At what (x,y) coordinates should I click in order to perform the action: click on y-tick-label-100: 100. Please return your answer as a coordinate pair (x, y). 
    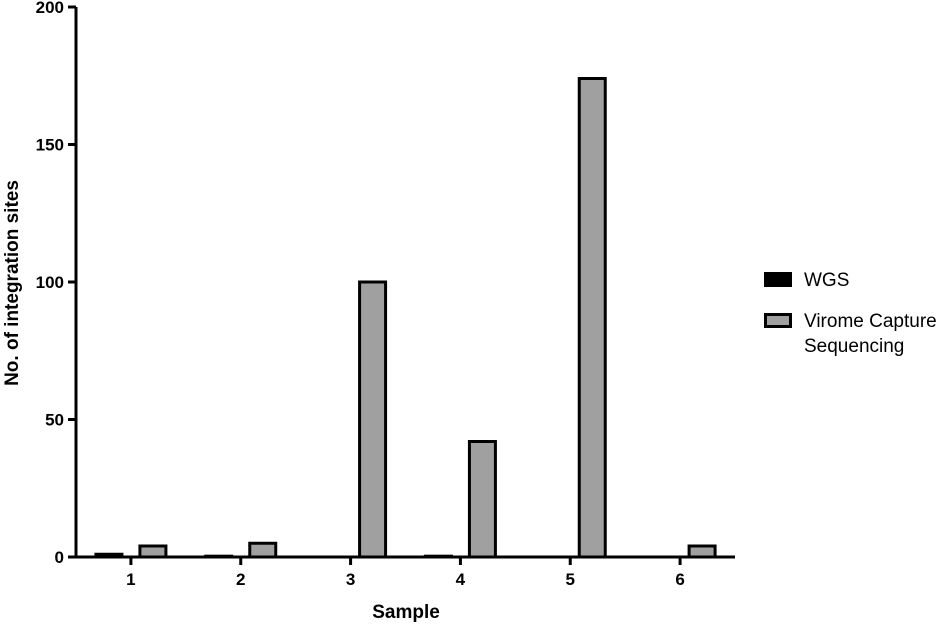
    Looking at the image, I should click on (50, 282).